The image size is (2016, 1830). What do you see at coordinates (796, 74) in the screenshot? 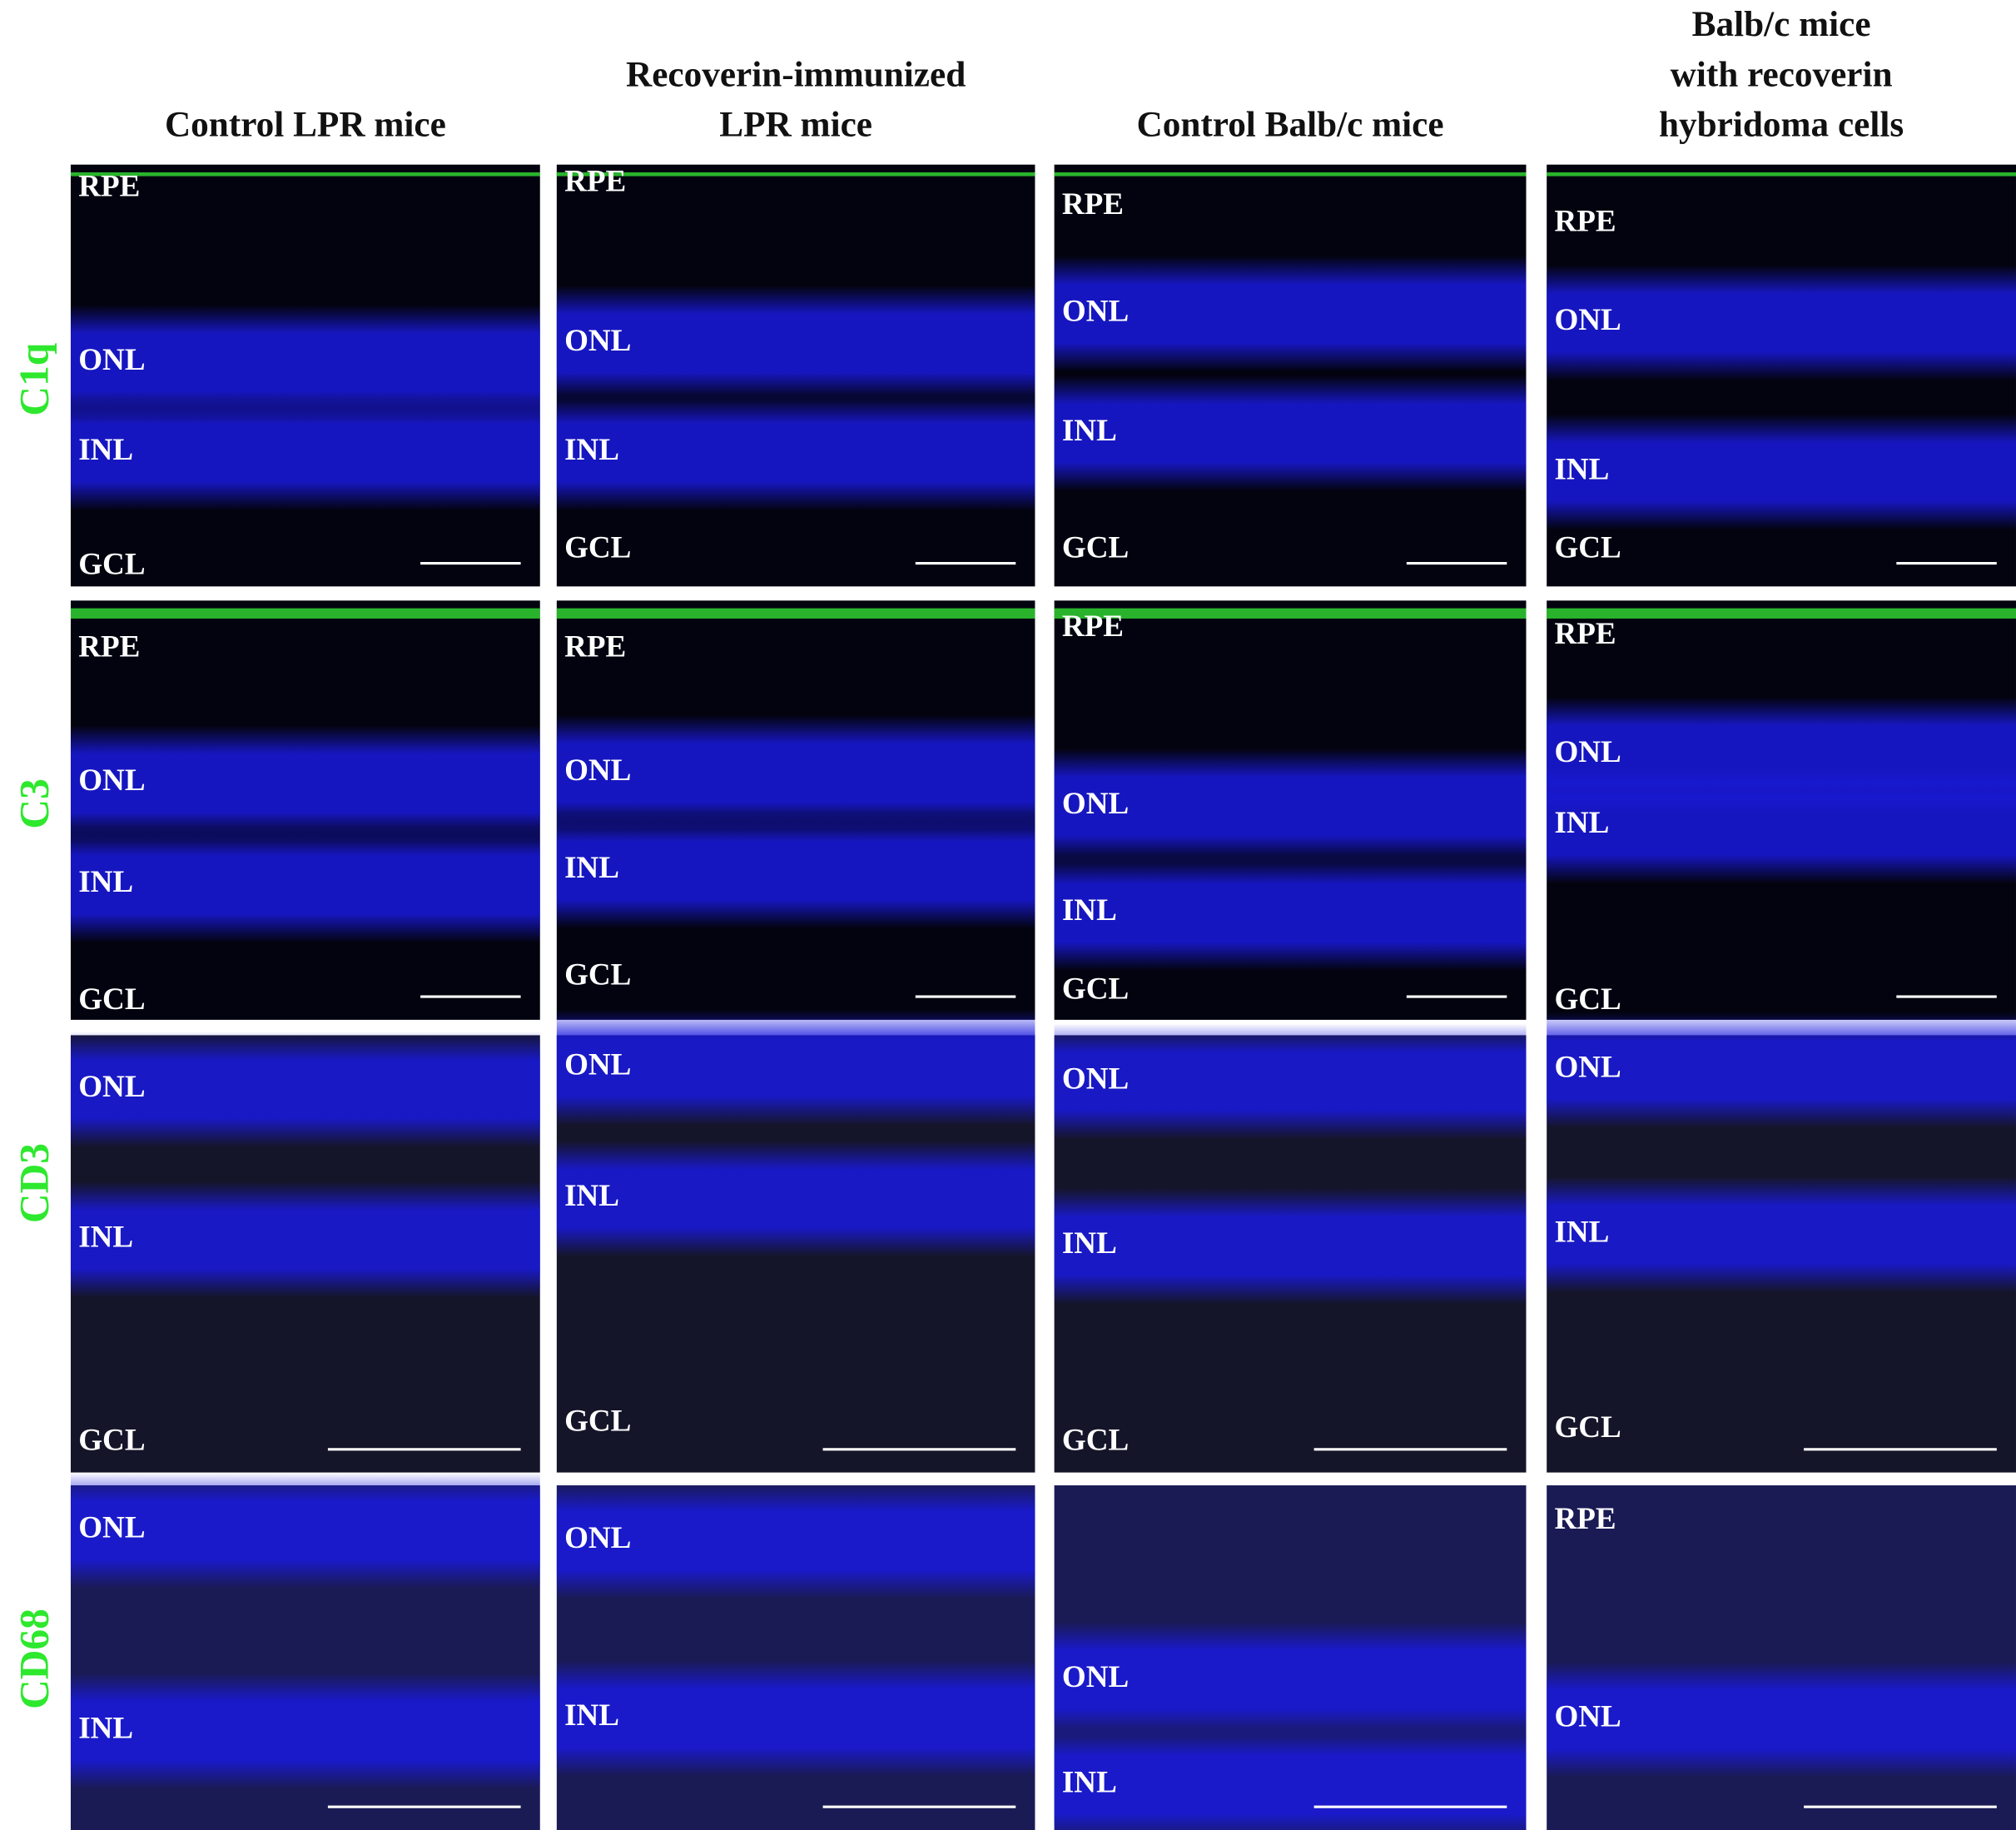
I see `column-header: Recoverin-immunized` at bounding box center [796, 74].